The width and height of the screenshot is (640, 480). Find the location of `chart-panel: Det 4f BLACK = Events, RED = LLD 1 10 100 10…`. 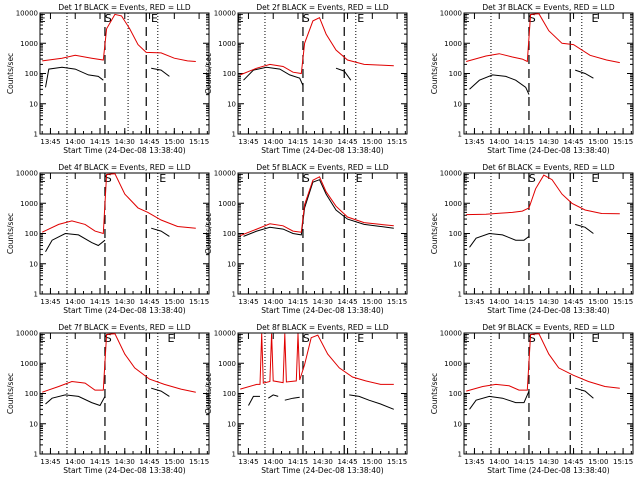

chart-panel: Det 4f BLACK = Events, RED = LLD 1 10 100 10… is located at coordinates (108, 239).